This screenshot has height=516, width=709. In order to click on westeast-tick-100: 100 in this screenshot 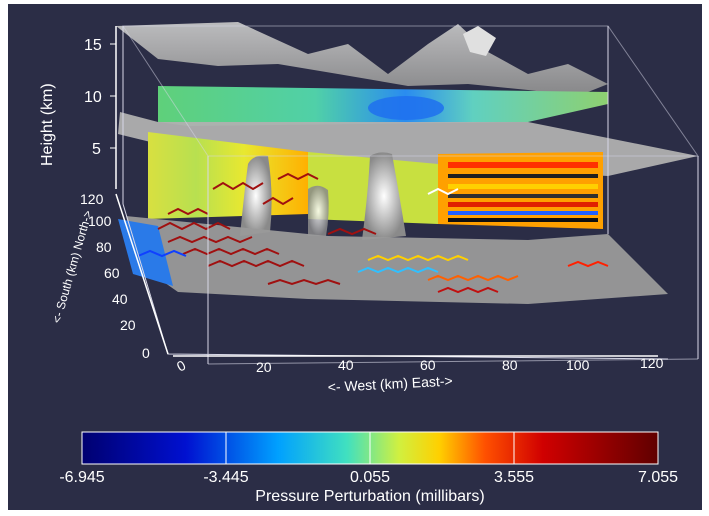, I will do `click(578, 365)`.